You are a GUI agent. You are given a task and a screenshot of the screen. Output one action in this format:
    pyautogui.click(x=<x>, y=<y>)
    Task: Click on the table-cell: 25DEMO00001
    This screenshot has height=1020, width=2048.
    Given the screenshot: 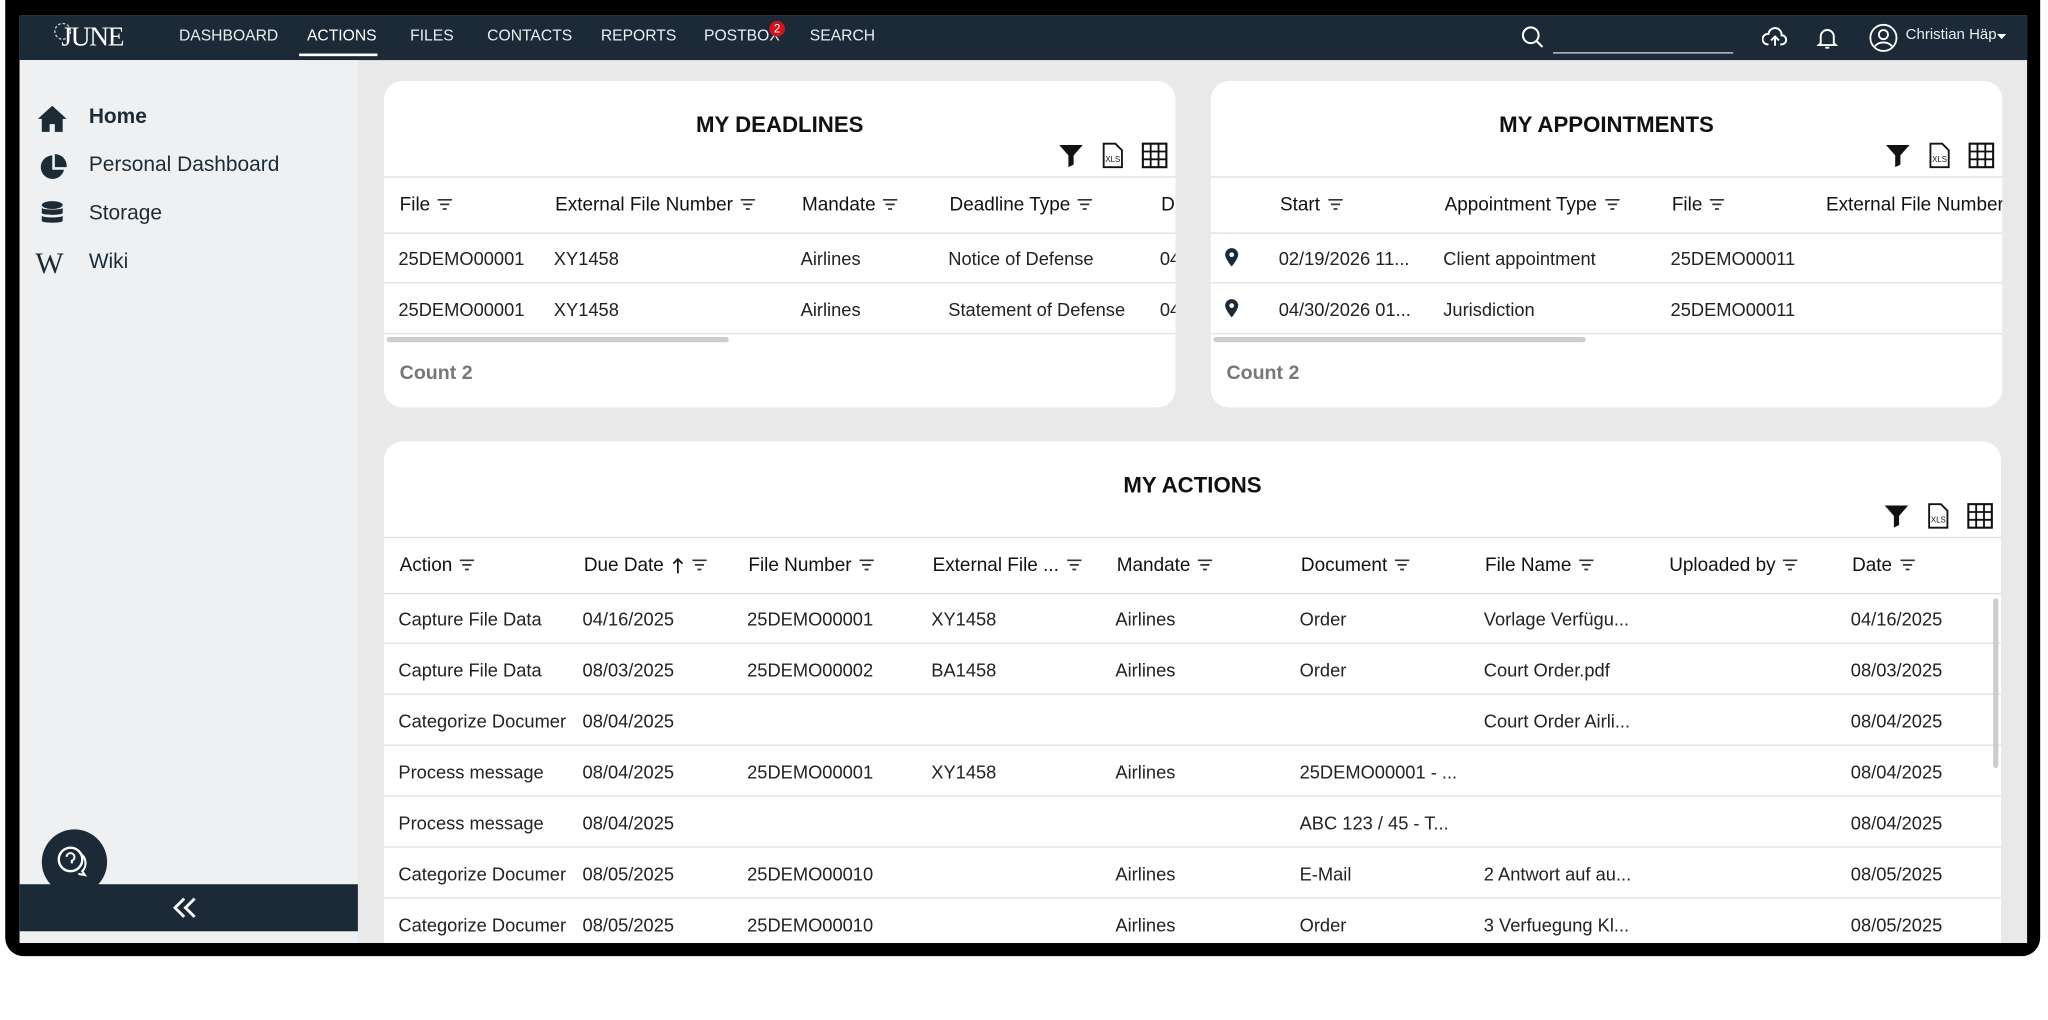 What is the action you would take?
    pyautogui.click(x=461, y=309)
    